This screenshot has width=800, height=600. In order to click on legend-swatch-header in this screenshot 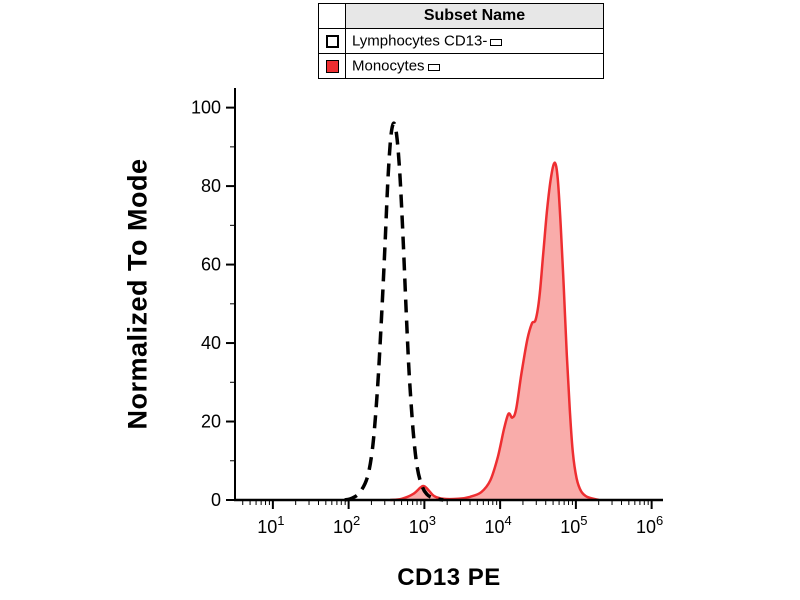, I will do `click(332, 16)`.